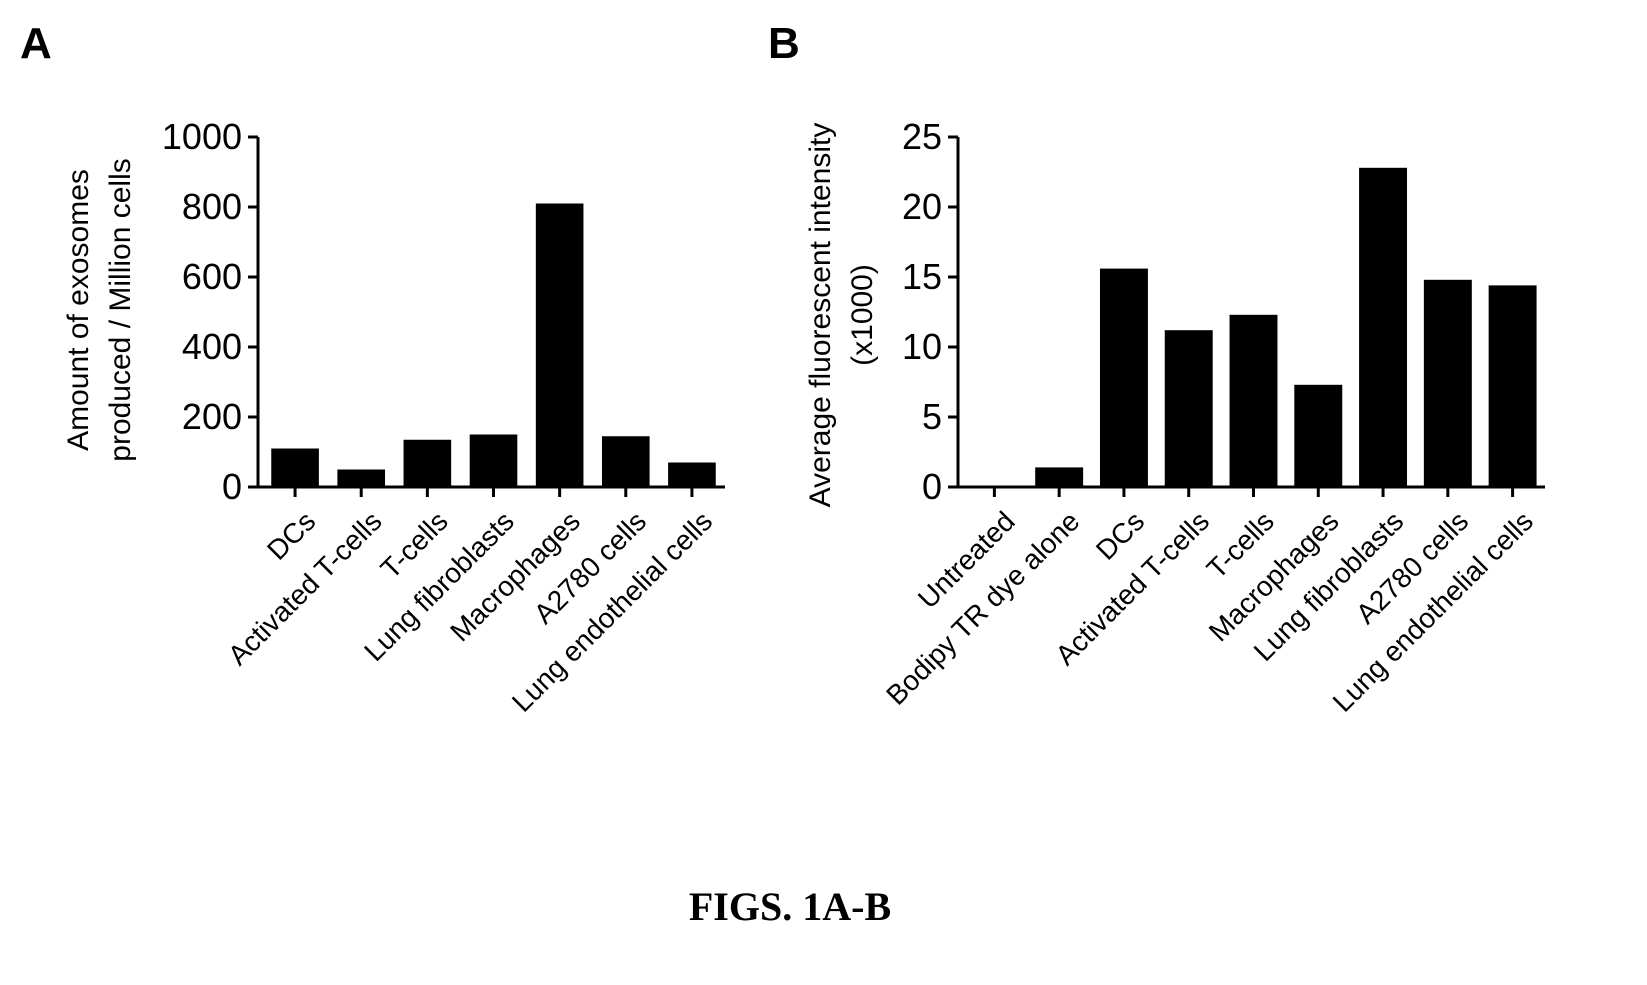  Describe the element at coordinates (78, 310) in the screenshot. I see `y-axis-label: Amount of exosomes` at that location.